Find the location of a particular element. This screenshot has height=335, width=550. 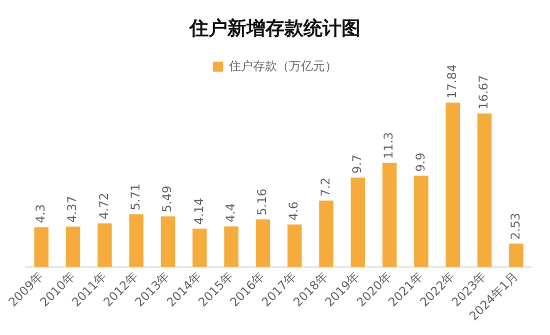

data-label: 11.3 is located at coordinates (389, 145).